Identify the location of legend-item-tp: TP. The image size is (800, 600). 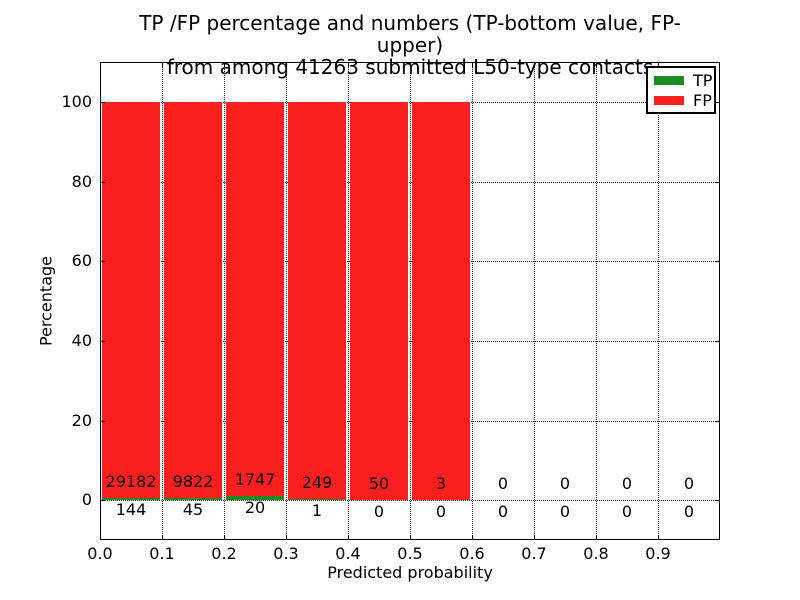
(683, 80).